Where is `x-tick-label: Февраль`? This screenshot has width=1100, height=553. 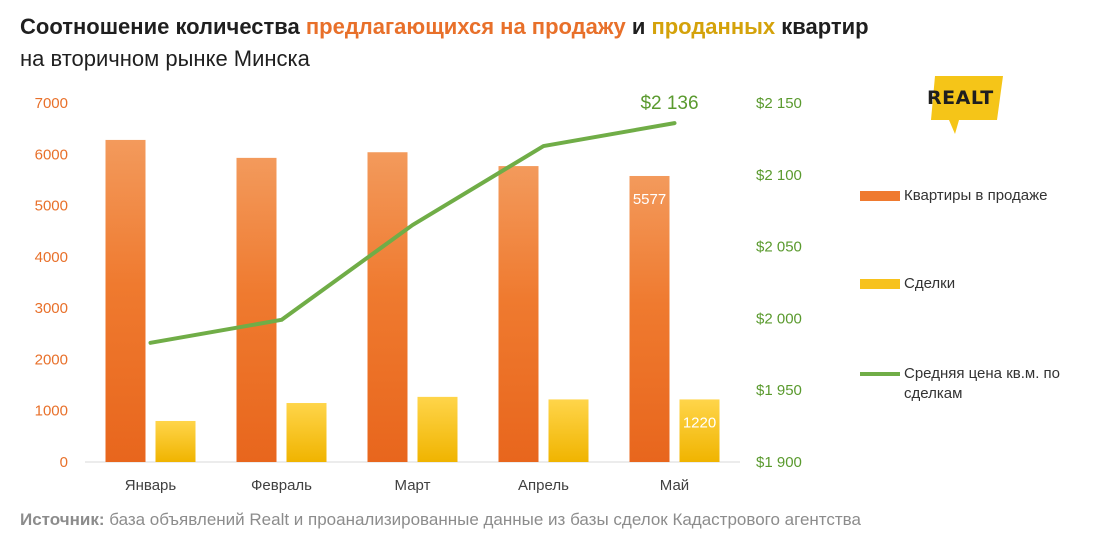 x-tick-label: Февраль is located at coordinates (281, 485).